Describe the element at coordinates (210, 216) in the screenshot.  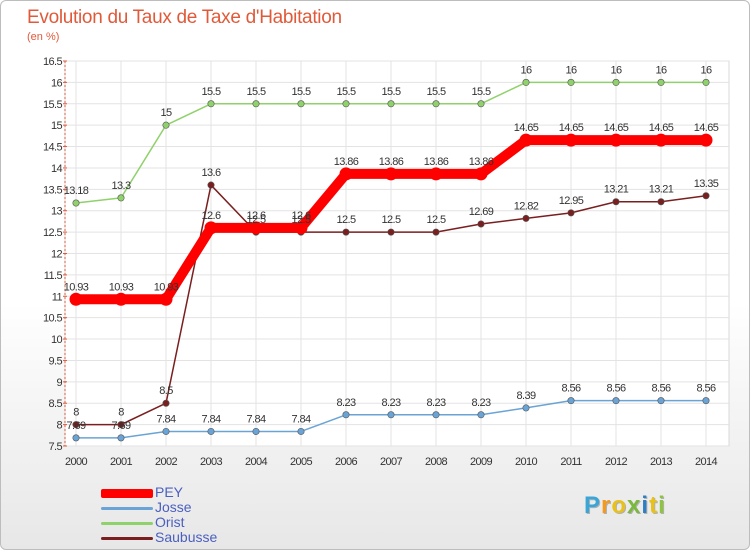
I see `data-label-pey: 12.6` at that location.